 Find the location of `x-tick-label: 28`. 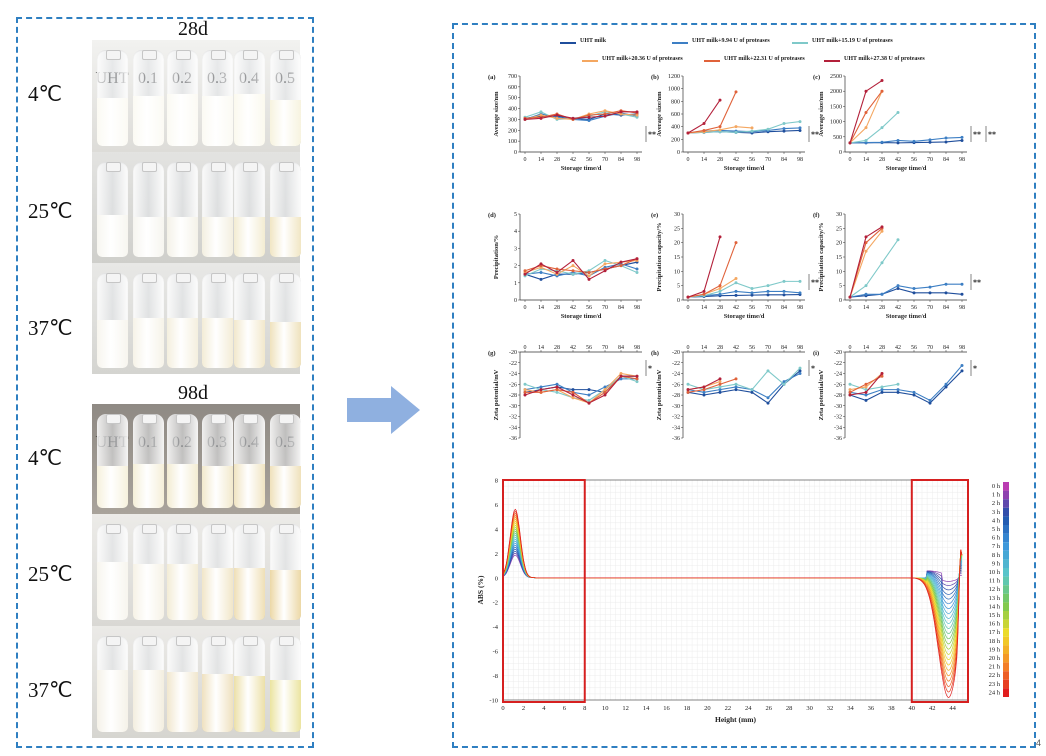

x-tick-label: 28 is located at coordinates (720, 160).